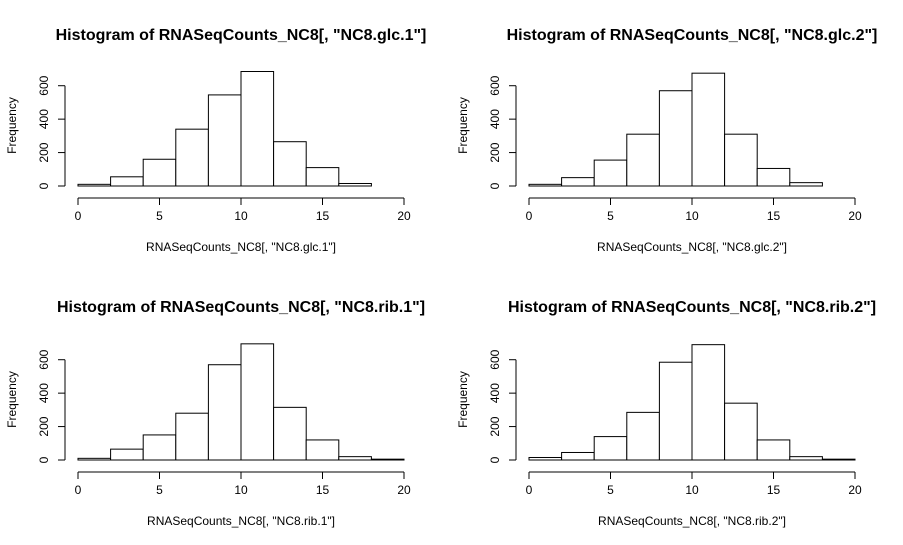 The image size is (903, 545). What do you see at coordinates (692, 521) in the screenshot?
I see `x-axis-label: RNASeqCounts_NC8[, "NC8.rib.2"]` at bounding box center [692, 521].